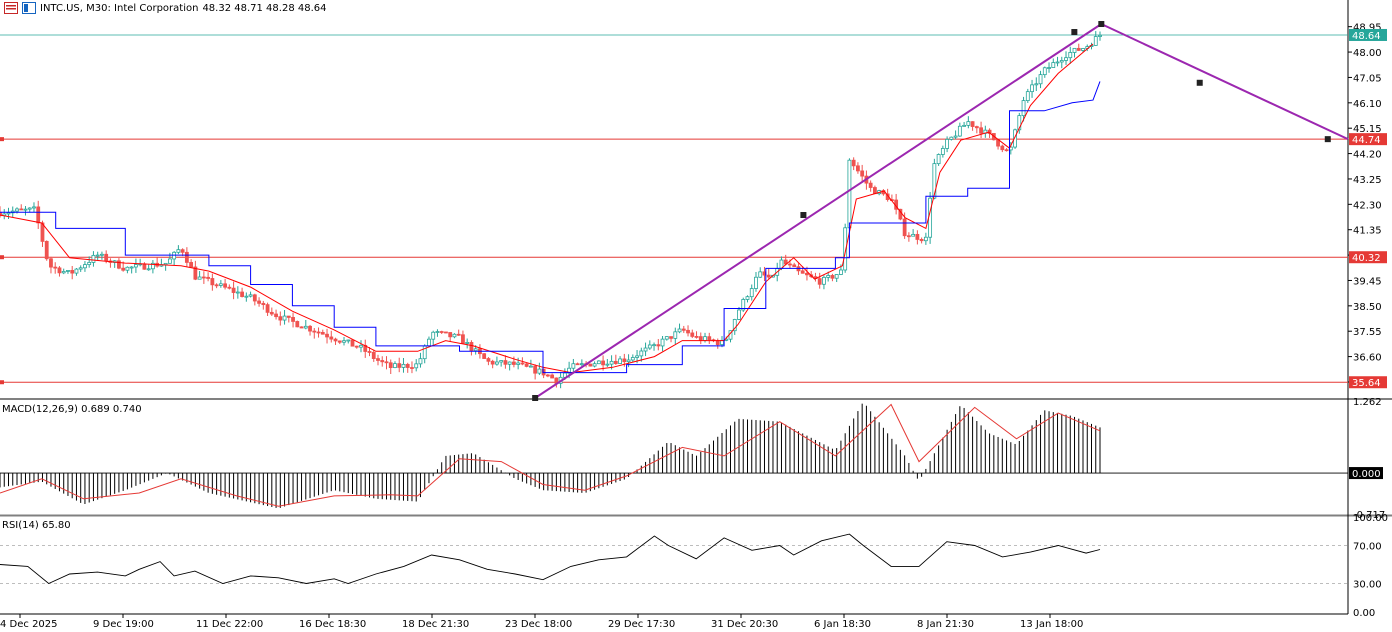 Image resolution: width=1392 pixels, height=632 pixels. Describe the element at coordinates (1367, 155) in the screenshot. I see `price-tick-label: 44.20` at that location.